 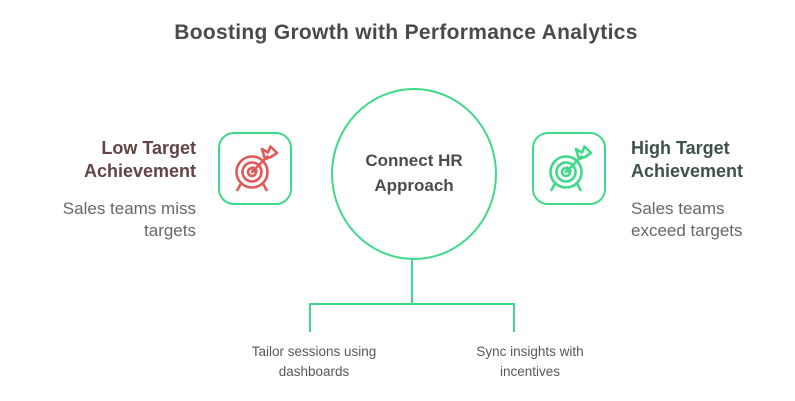 What do you see at coordinates (412, 281) in the screenshot?
I see `connector-stem` at bounding box center [412, 281].